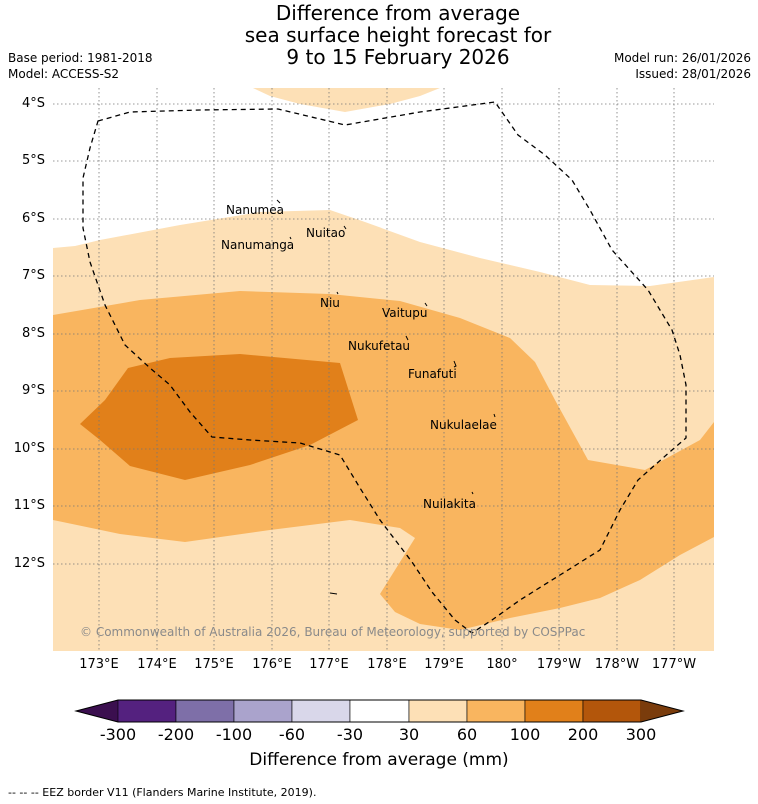 The height and width of the screenshot is (804, 758). What do you see at coordinates (502, 664) in the screenshot?
I see `lon-label: 180°` at bounding box center [502, 664].